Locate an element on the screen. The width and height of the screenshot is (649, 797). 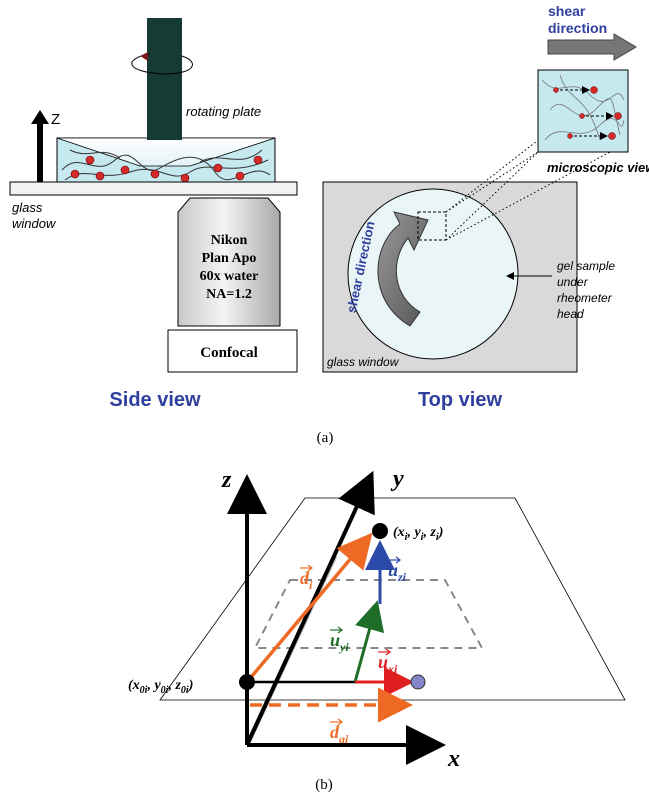
side-view-caption: Side view is located at coordinates (155, 400).